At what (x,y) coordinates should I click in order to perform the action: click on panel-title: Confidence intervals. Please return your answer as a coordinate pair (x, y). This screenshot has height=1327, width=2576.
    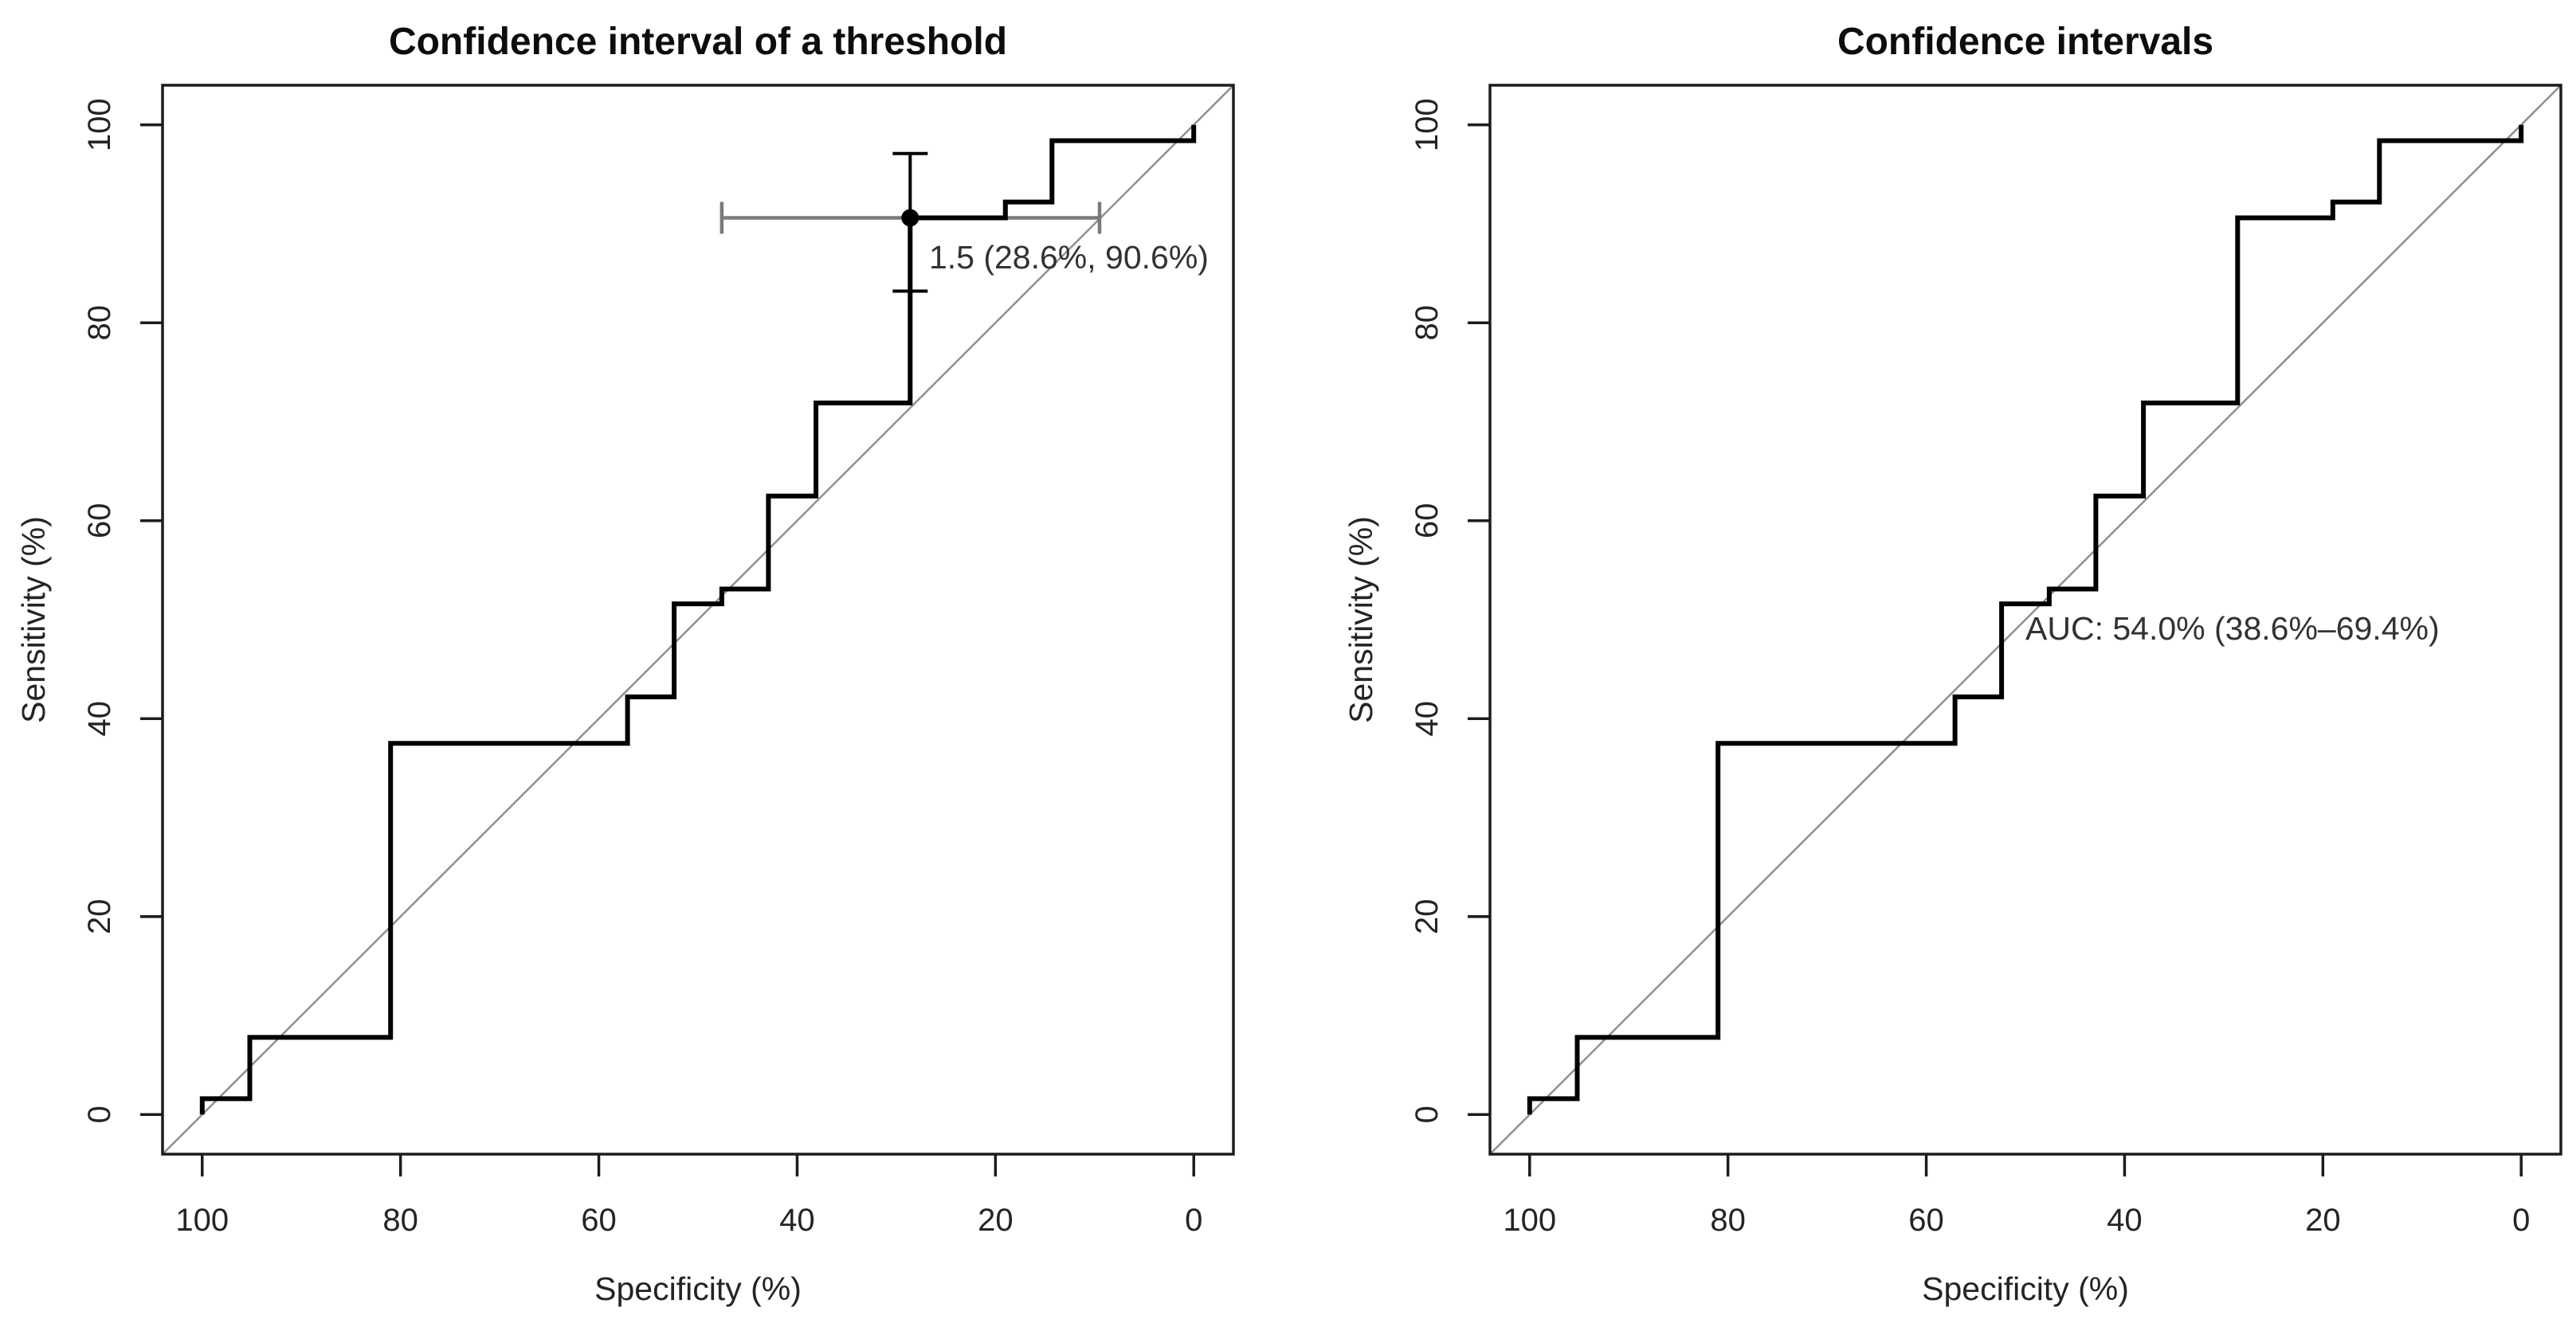
    Looking at the image, I should click on (2025, 42).